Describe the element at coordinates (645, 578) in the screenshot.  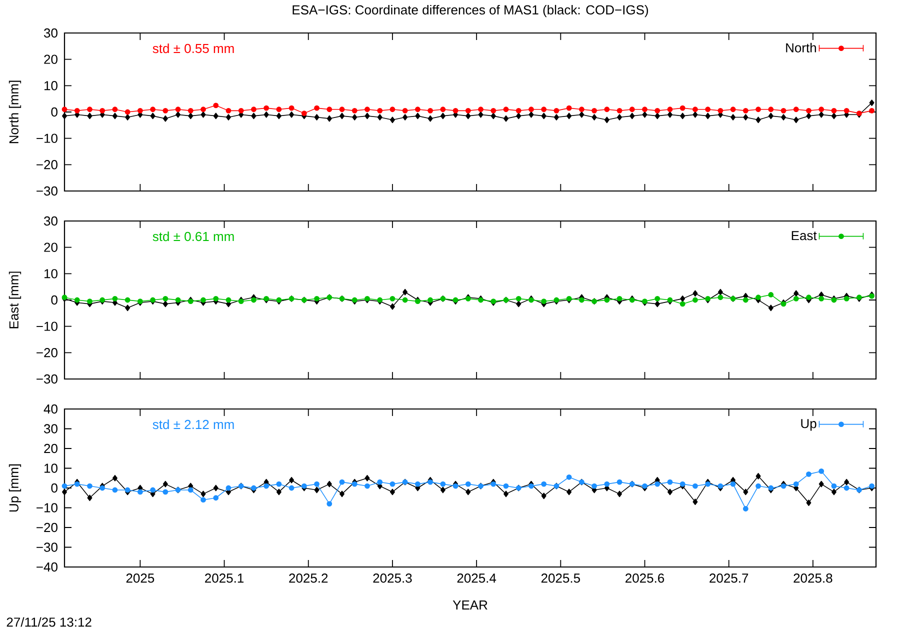
I see `x-tick-label: 2025.6` at that location.